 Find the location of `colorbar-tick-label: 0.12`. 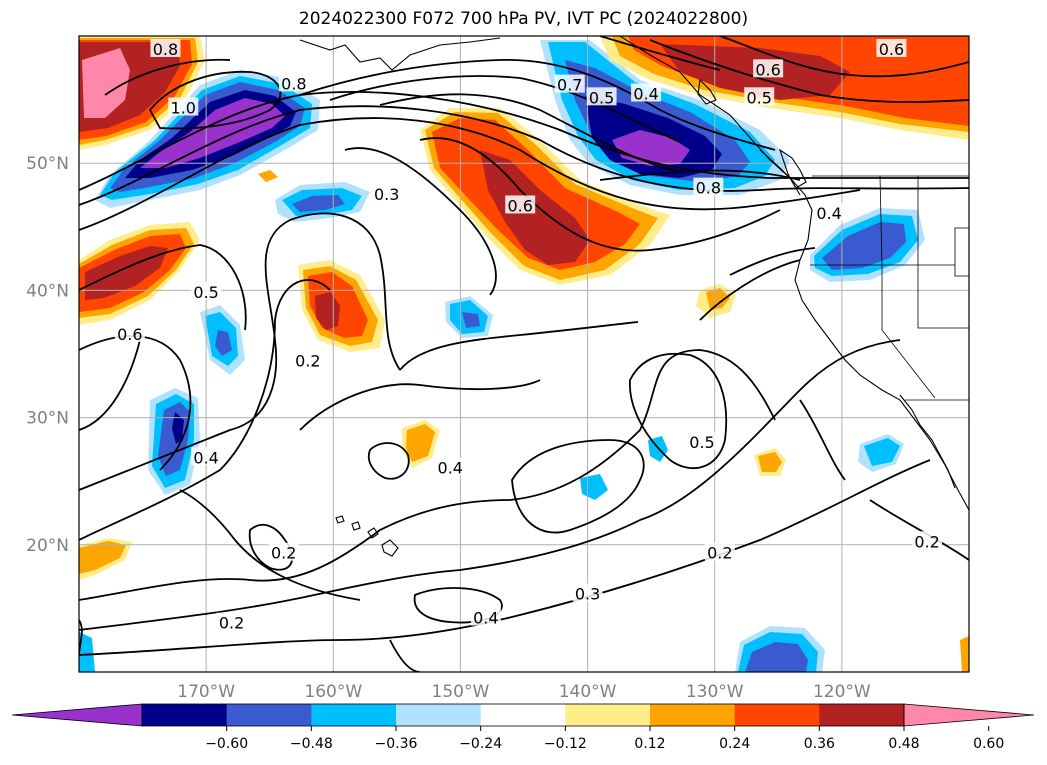

colorbar-tick-label: 0.12 is located at coordinates (649, 744).